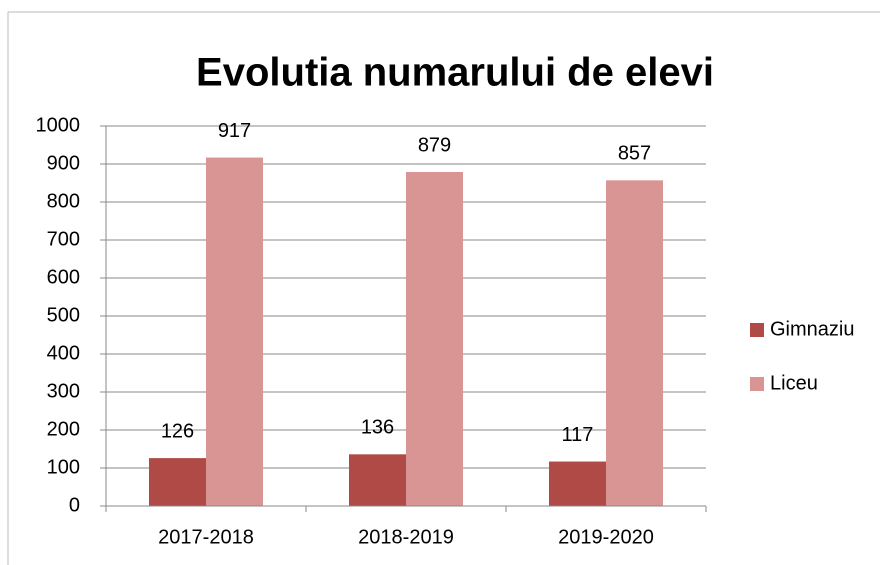 The image size is (885, 565). Describe the element at coordinates (63, 429) in the screenshot. I see `y-tick-label: 200` at that location.